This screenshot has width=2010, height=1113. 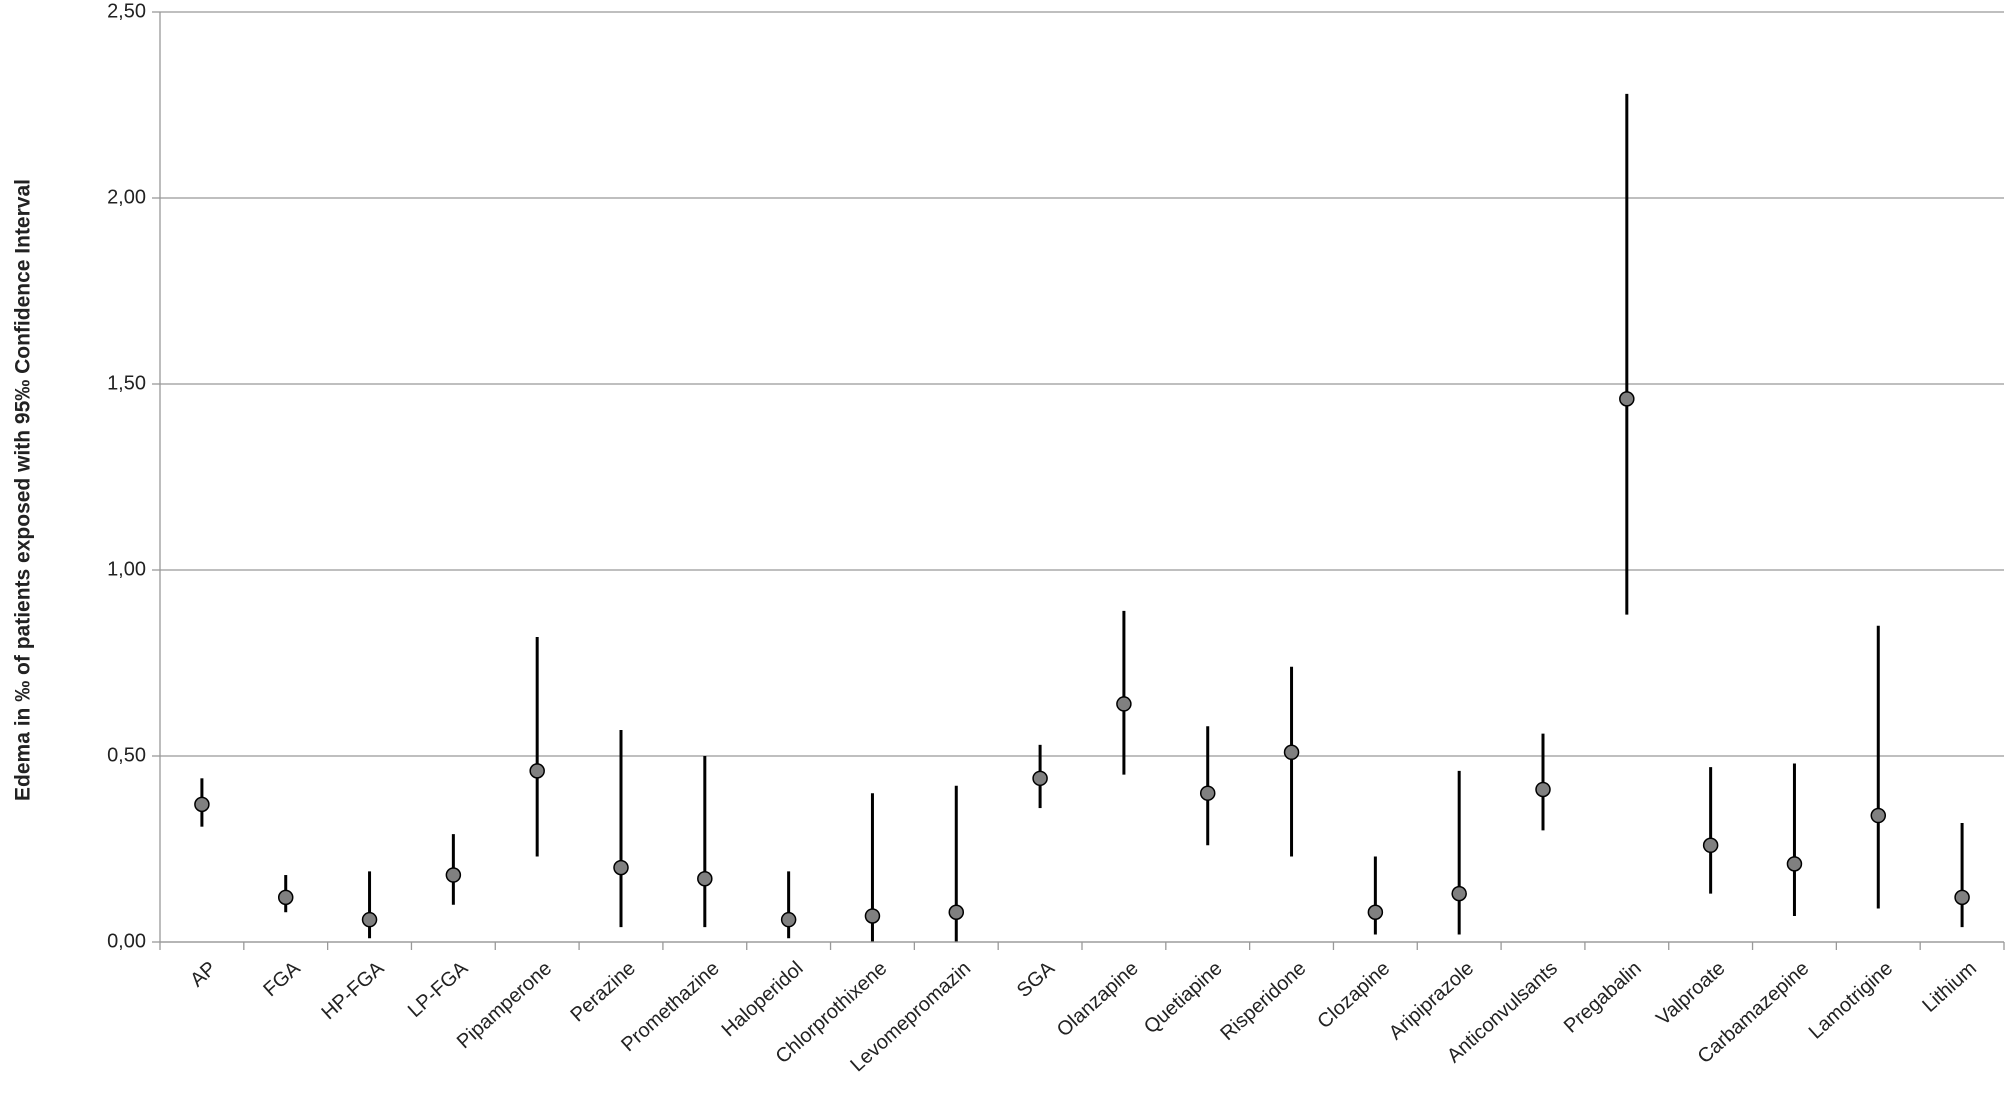 I want to click on x-tick-label: Olanzapine, so click(x=1098, y=999).